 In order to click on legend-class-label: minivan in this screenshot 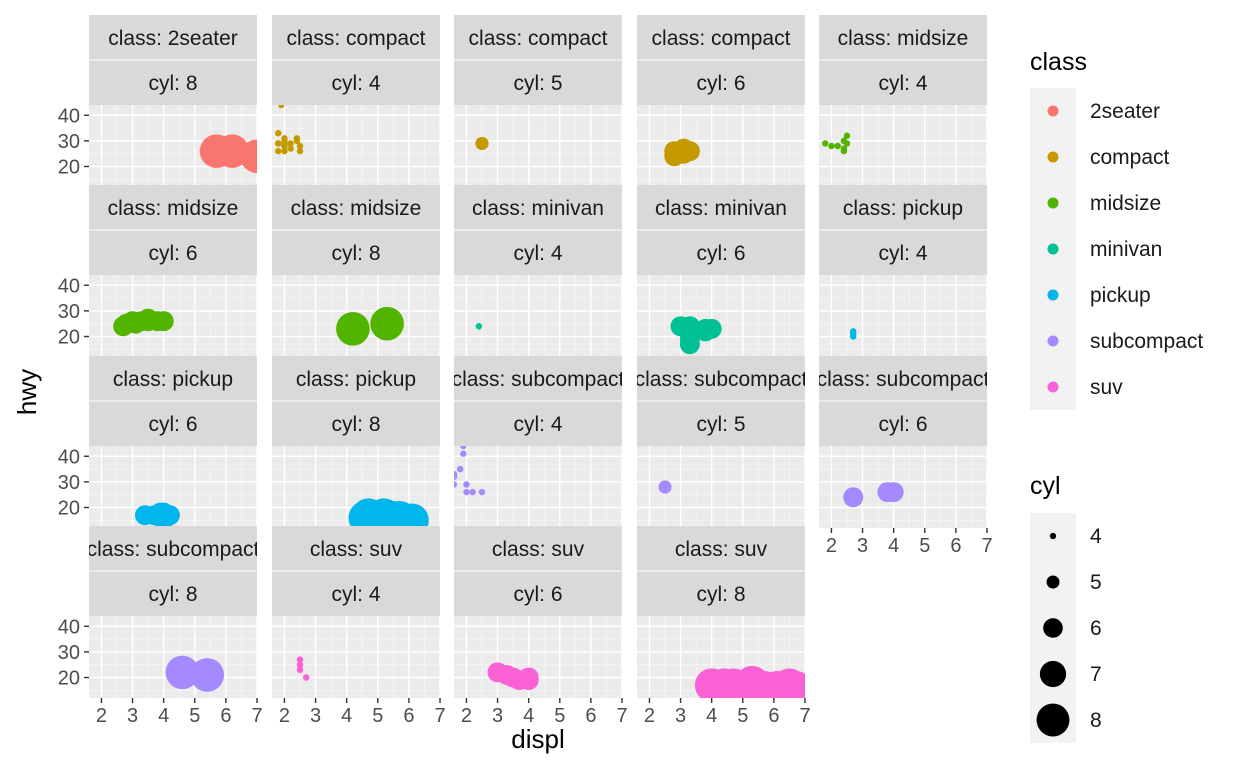, I will do `click(1126, 249)`.